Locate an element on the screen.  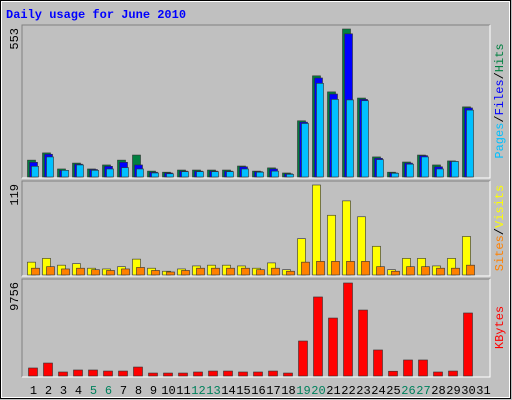
x-tick-label: 12 is located at coordinates (198, 391).